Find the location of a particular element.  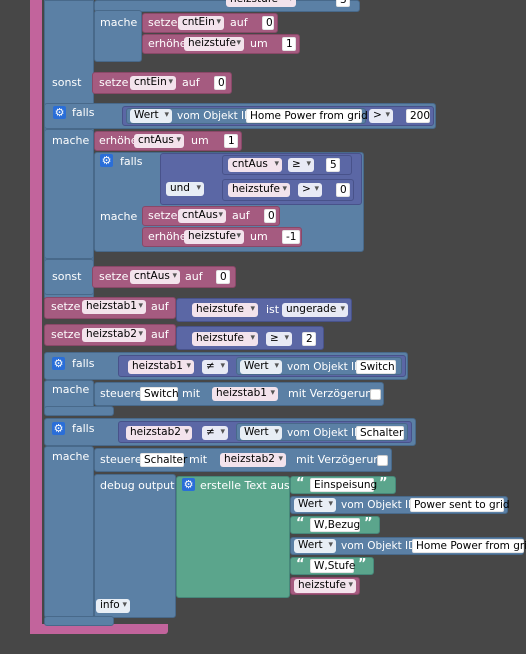

text-field: Einspeisung is located at coordinates (343, 485).